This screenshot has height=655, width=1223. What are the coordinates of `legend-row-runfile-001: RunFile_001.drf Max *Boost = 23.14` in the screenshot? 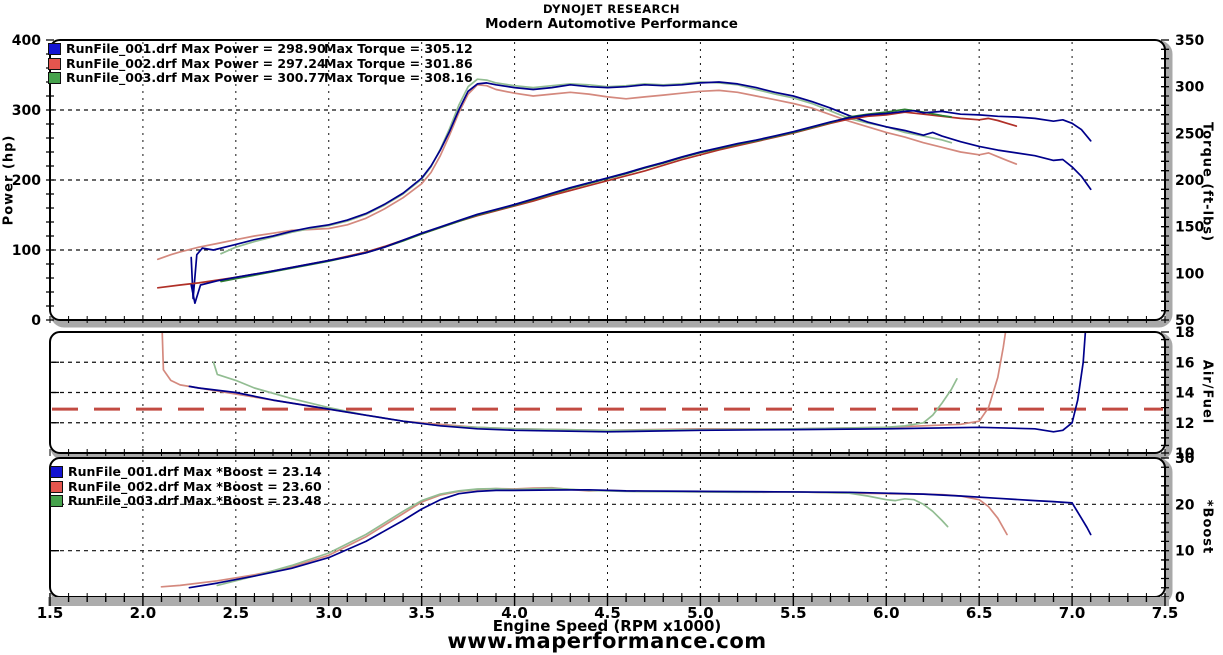 It's located at (188, 472).